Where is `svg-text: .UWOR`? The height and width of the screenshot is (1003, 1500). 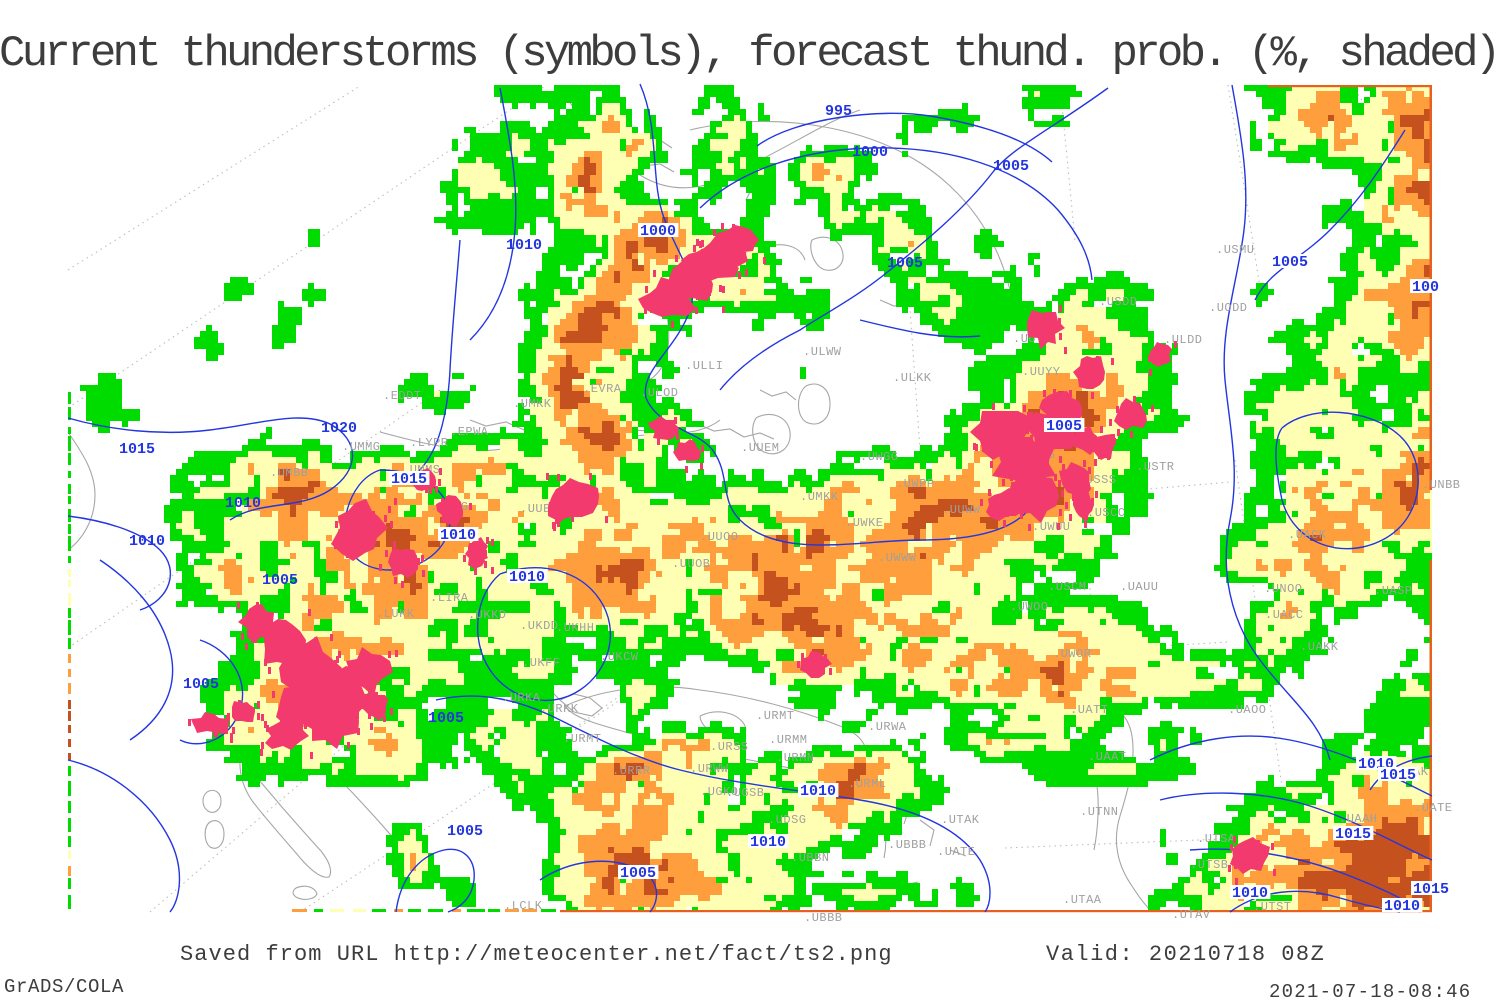
svg-text: .UWOR is located at coordinates (1072, 654).